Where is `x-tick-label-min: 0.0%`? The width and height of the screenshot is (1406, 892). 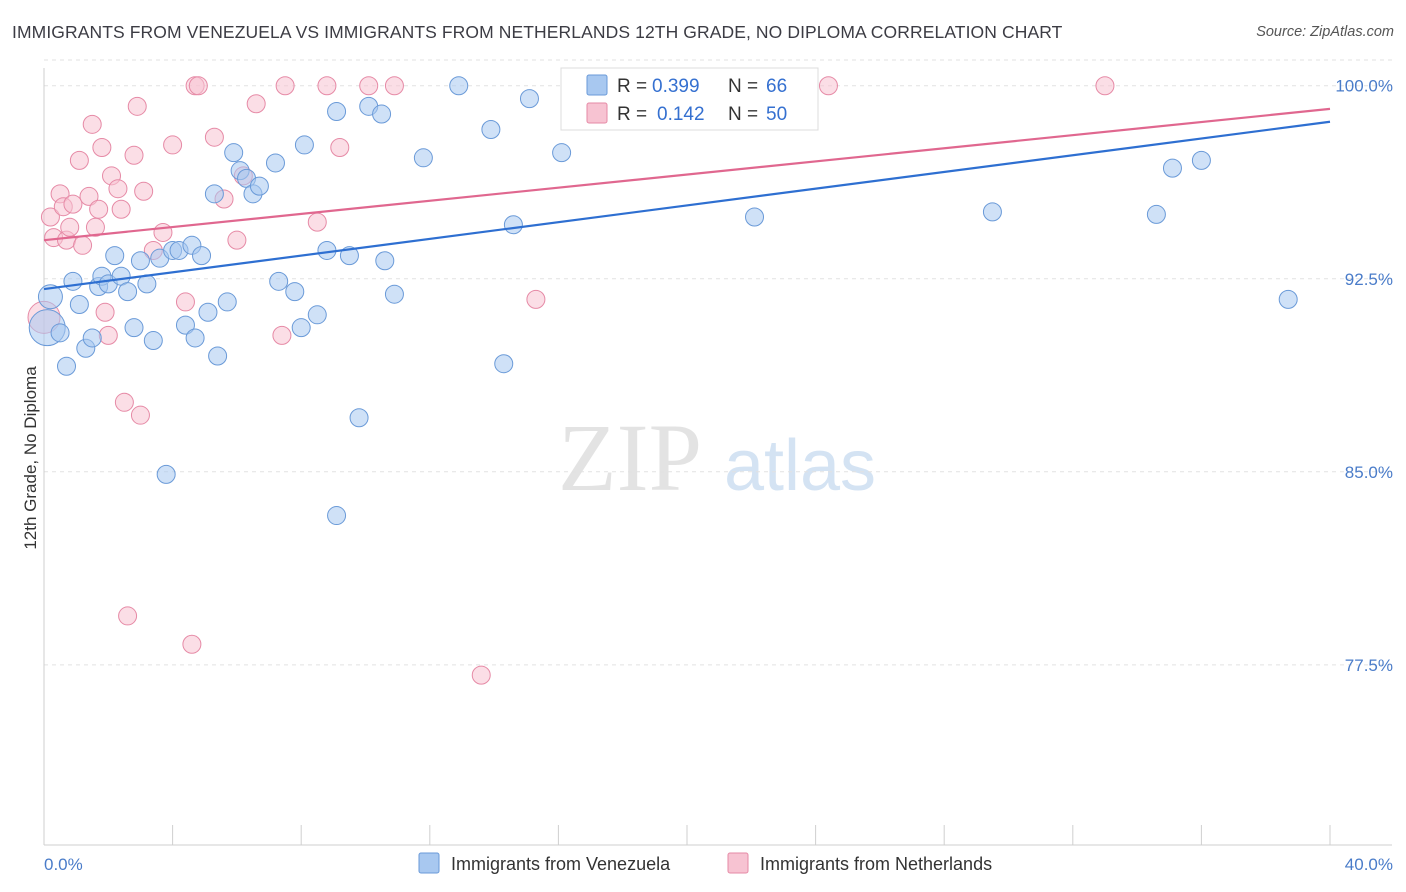 x-tick-label-min: 0.0% is located at coordinates (63, 864).